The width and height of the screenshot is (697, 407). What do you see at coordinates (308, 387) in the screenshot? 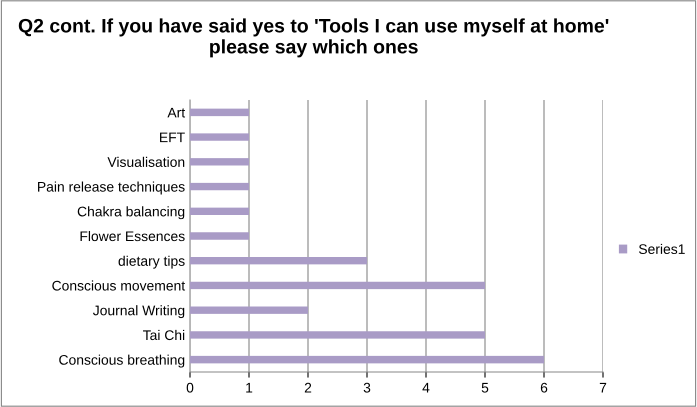
I see `x-tick-label: 2` at bounding box center [308, 387].